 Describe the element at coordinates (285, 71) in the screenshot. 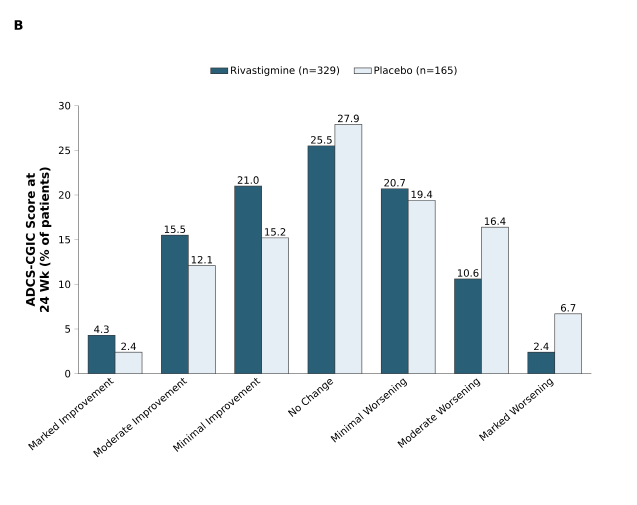

I see `legend-label: Rivastigmine (n=329)` at that location.